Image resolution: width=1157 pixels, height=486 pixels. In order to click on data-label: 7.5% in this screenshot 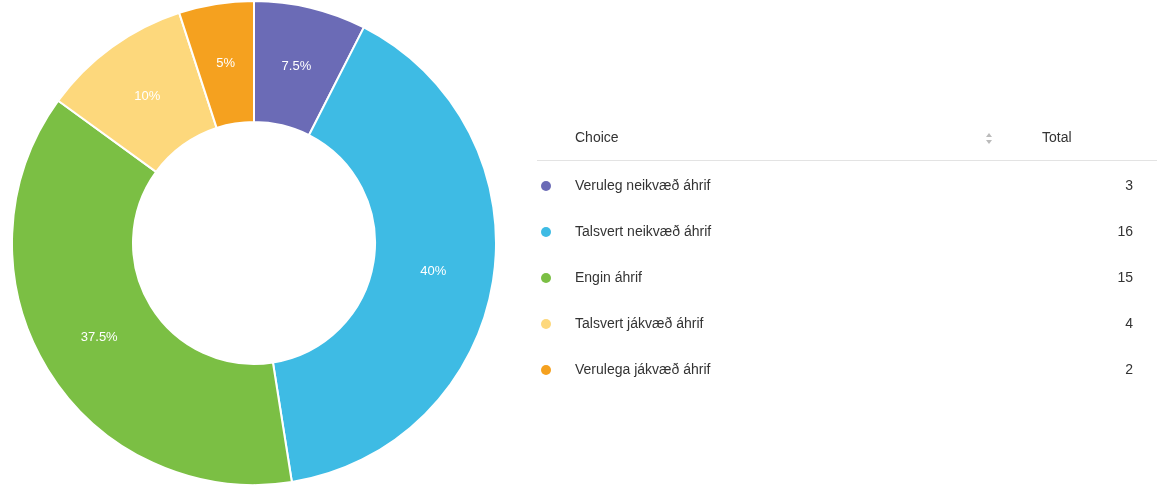, I will do `click(296, 66)`.